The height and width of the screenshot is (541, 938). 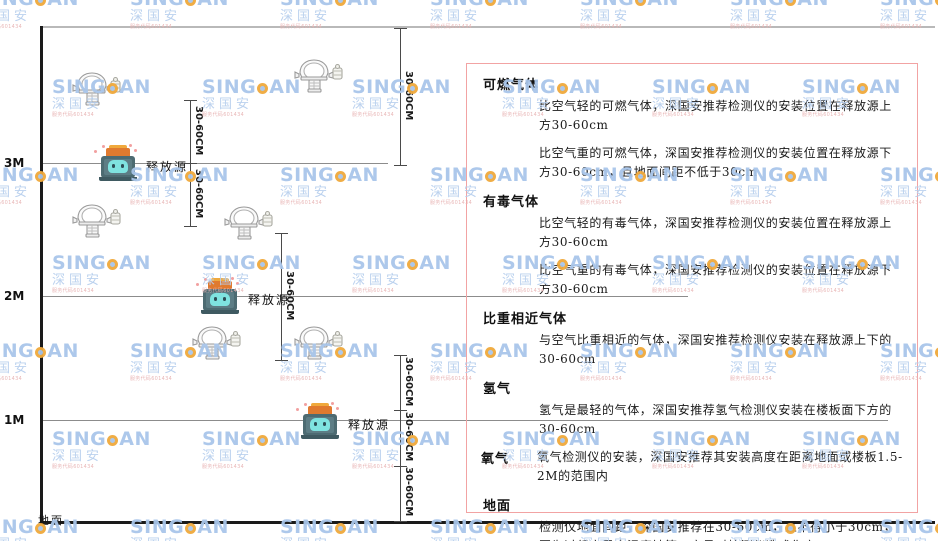 I want to click on level-line-1m, so click(x=465, y=420).